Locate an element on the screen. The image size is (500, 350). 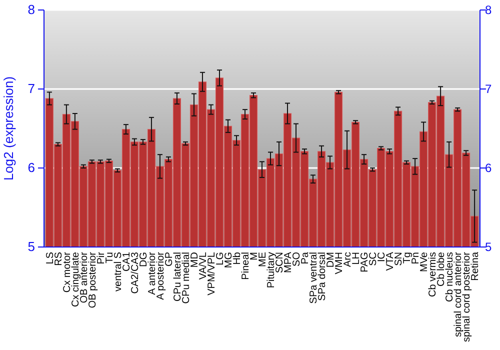
x-tick-label: CPu medial is located at coordinates (186, 278).